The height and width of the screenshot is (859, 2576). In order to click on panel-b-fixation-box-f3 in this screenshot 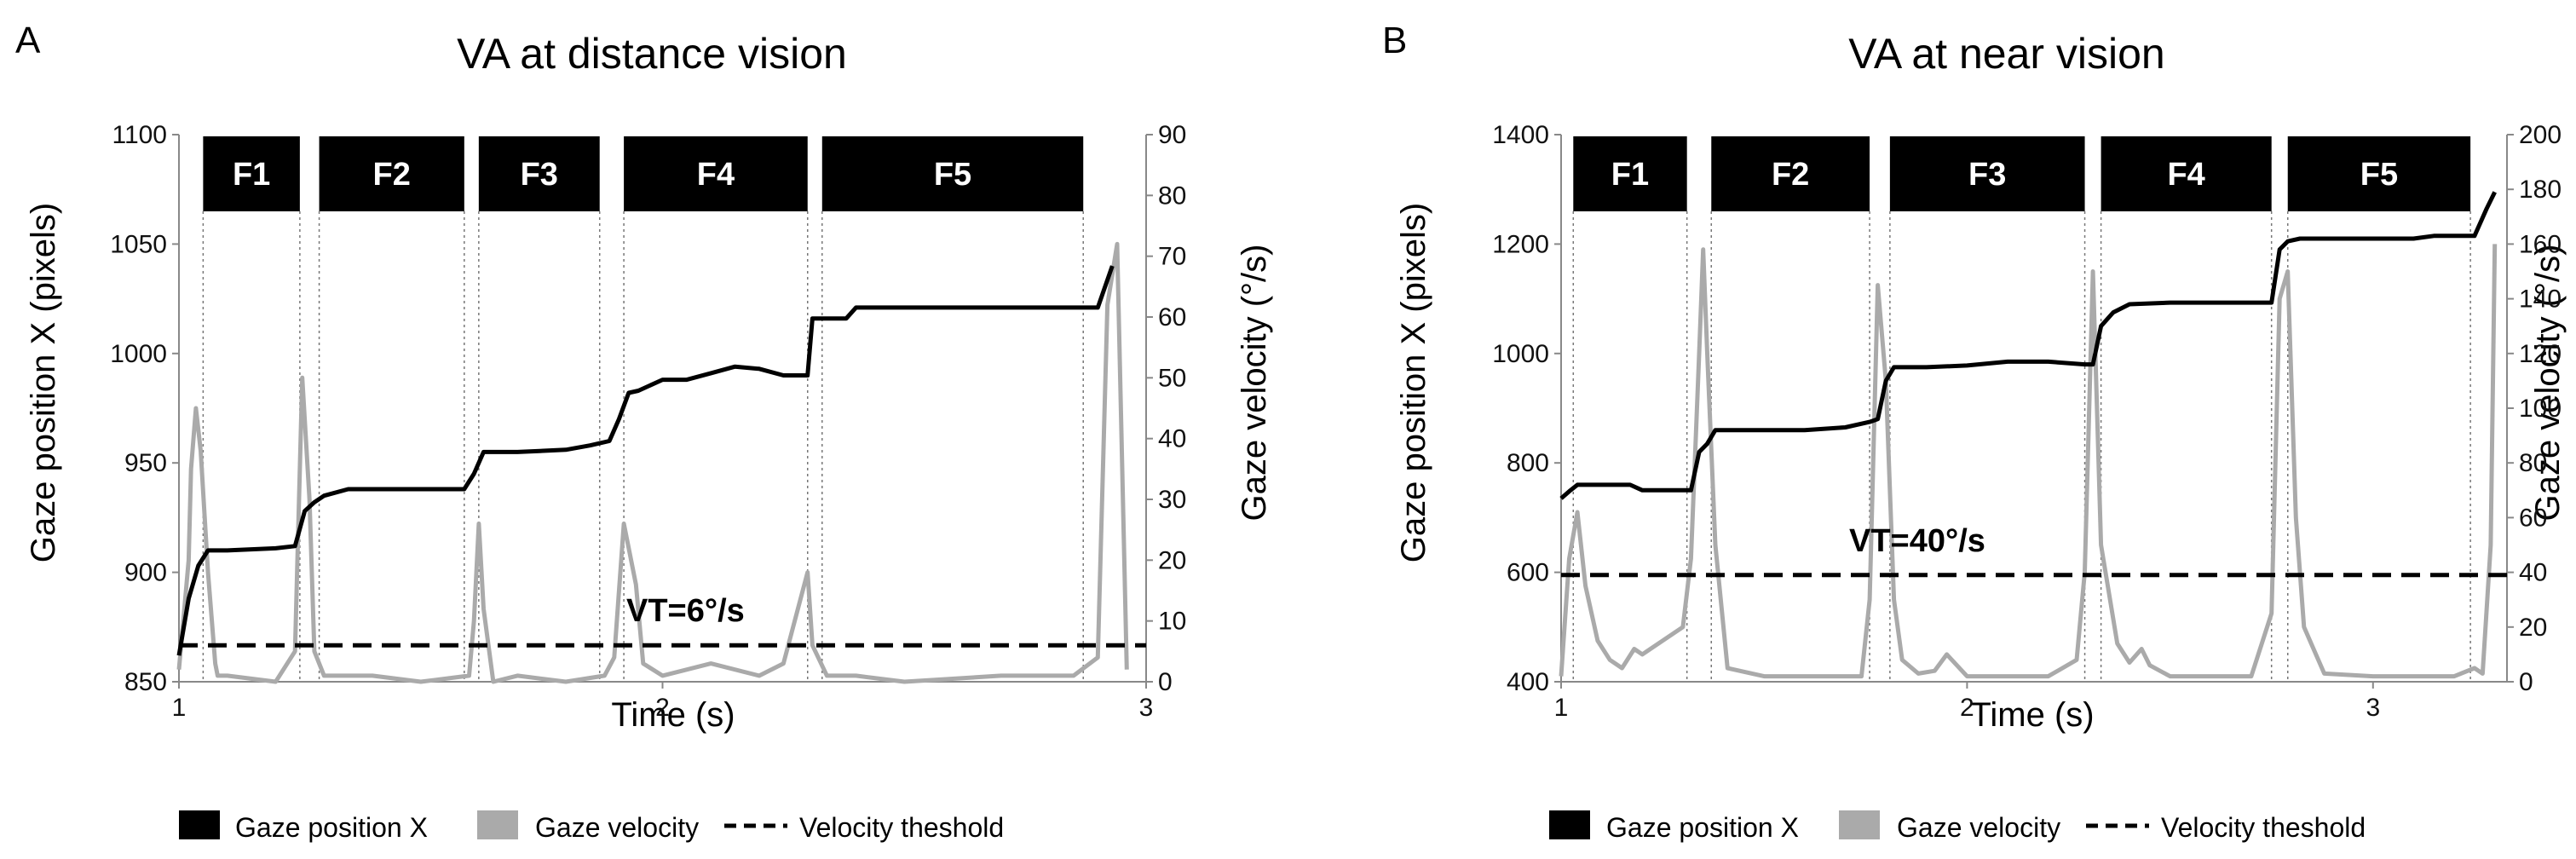, I will do `click(1987, 173)`.